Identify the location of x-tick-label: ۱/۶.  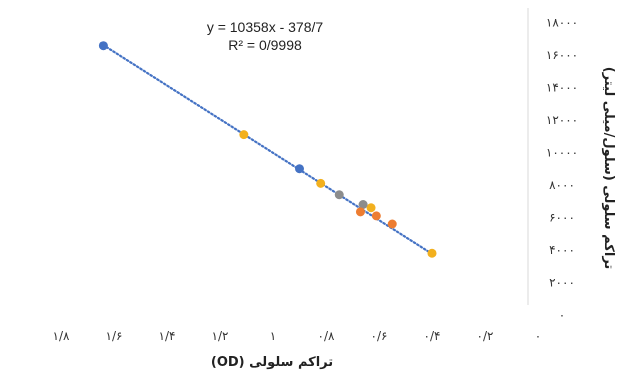
(114, 336).